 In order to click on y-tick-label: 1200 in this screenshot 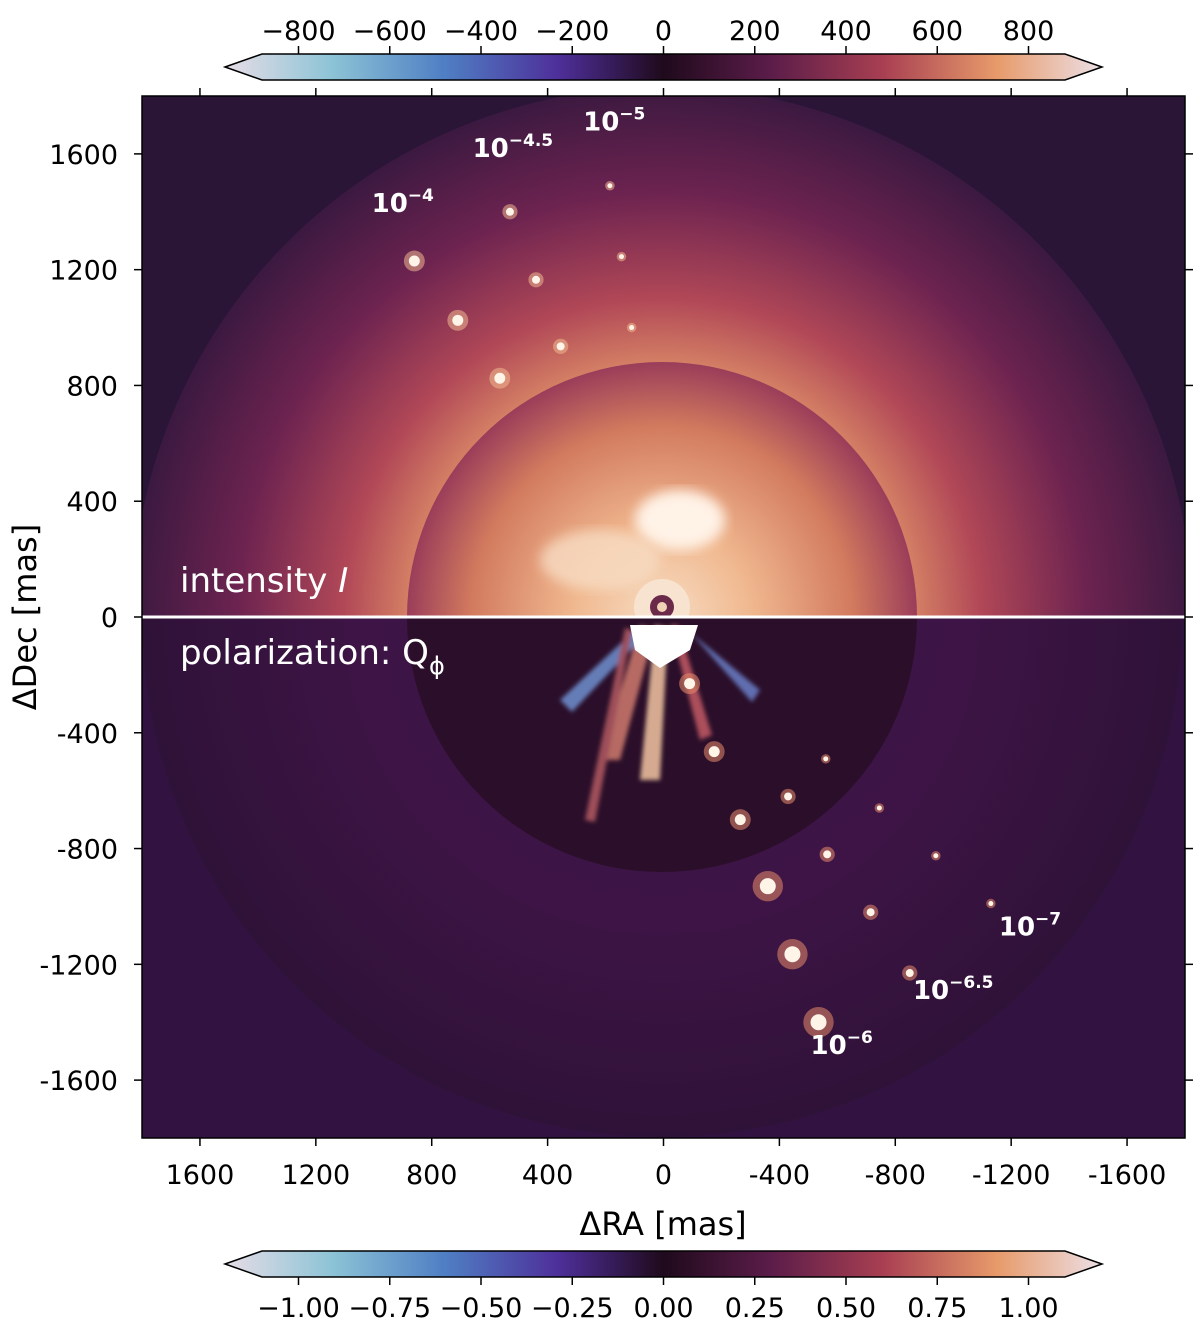, I will do `click(83, 271)`.